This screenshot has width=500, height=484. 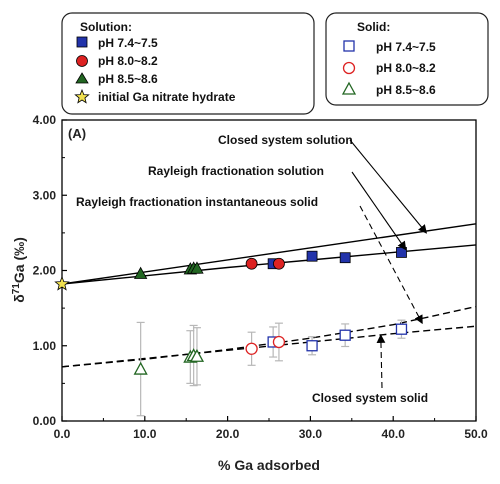 I want to click on legend-solution-entry-4: initial Ga nitrate hydrate, so click(x=167, y=97).